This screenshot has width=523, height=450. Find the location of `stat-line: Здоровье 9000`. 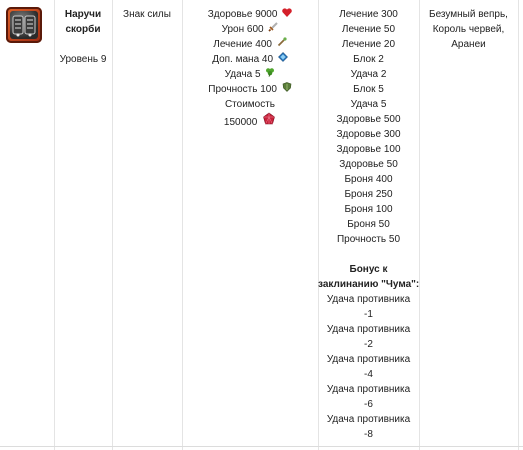

stat-line: Здоровье 9000 is located at coordinates (250, 14).